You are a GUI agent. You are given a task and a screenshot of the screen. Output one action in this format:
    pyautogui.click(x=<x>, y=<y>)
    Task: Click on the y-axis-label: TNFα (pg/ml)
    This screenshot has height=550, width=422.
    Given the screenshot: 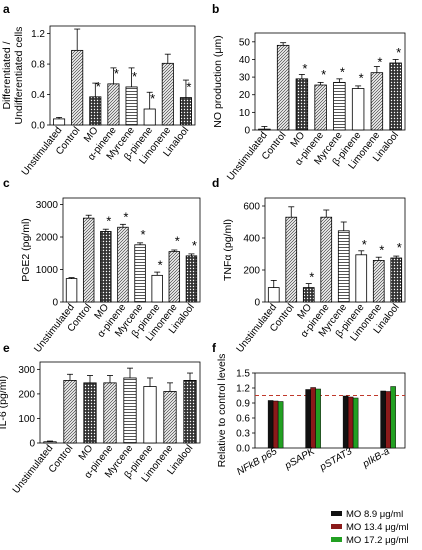 What is the action you would take?
    pyautogui.click(x=228, y=250)
    